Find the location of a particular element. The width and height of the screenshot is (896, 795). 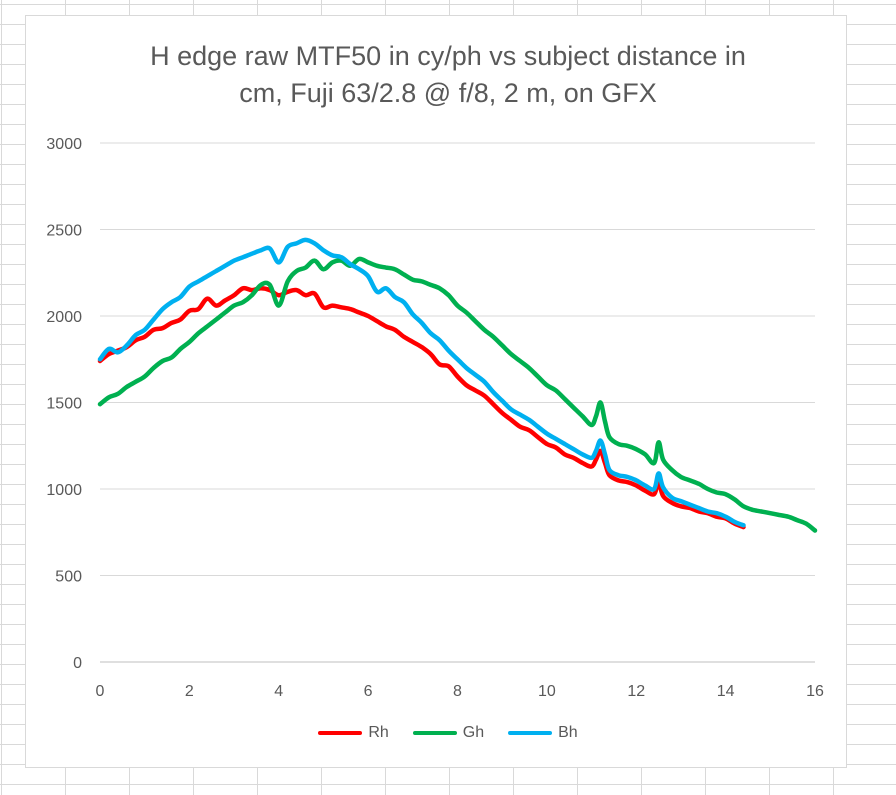

legend-swatch-bh is located at coordinates (530, 733).